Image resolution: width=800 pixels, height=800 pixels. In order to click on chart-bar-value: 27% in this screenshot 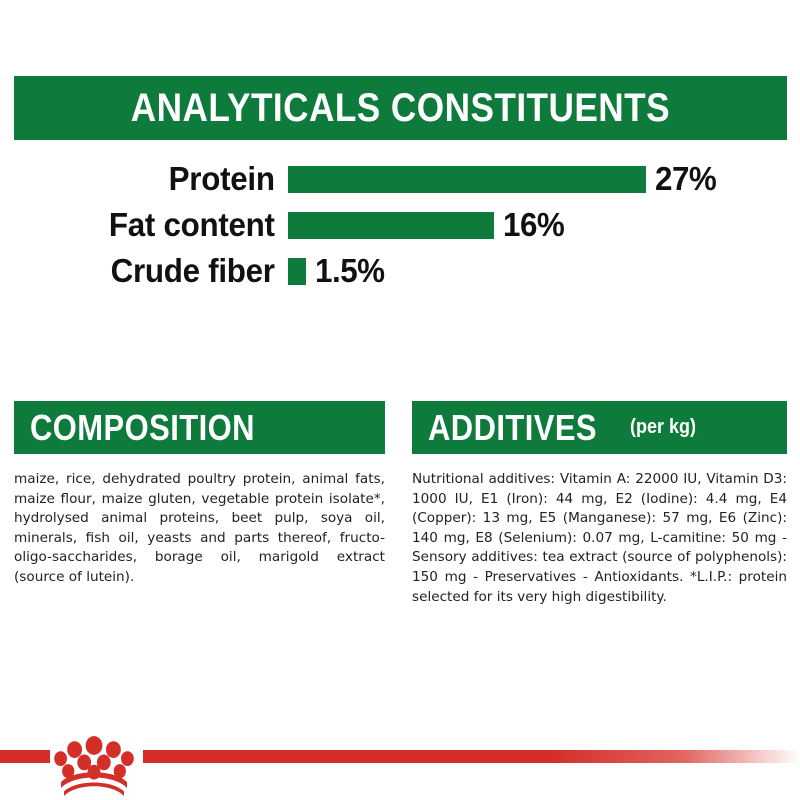, I will do `click(686, 178)`.